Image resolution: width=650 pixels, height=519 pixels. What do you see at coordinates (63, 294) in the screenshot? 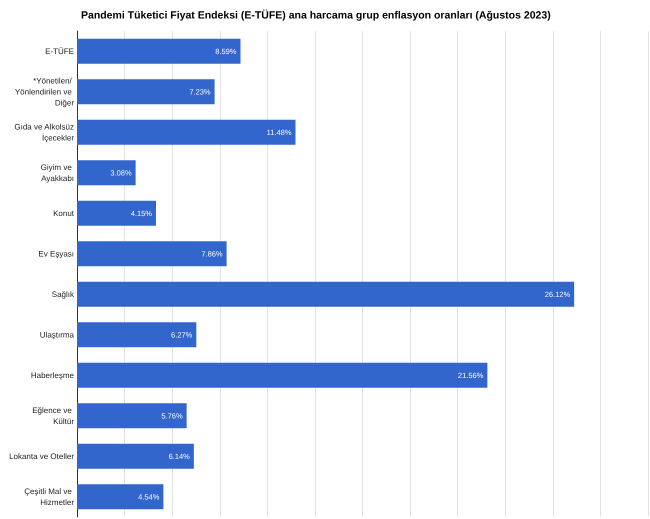
I see `y-tick-label: Sağlık` at bounding box center [63, 294].